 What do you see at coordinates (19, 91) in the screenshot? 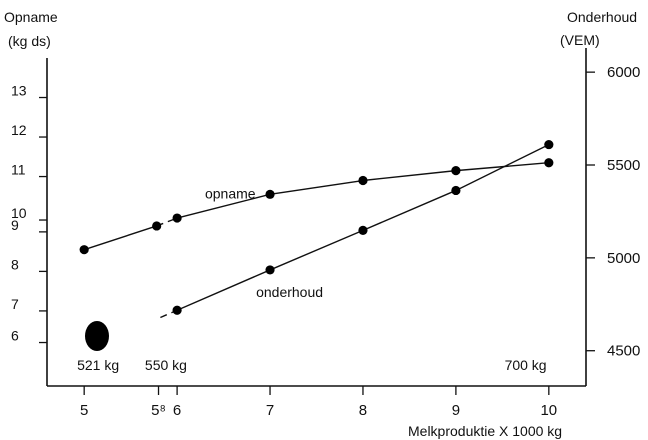
I see `left-y-tick-label: 13` at bounding box center [19, 91].